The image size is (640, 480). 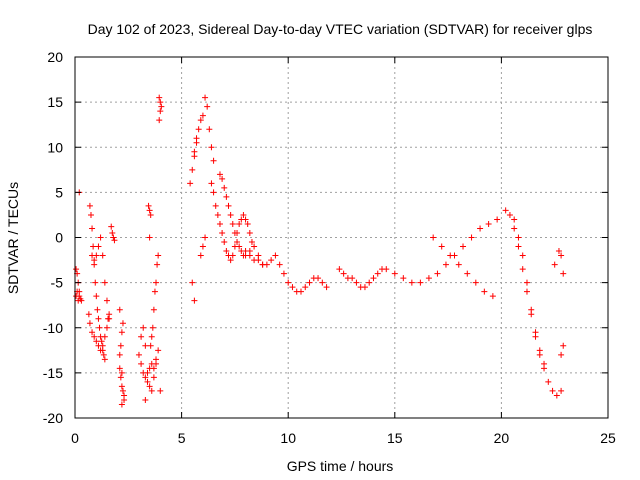 I want to click on series-arc-21h, so click(x=538, y=307).